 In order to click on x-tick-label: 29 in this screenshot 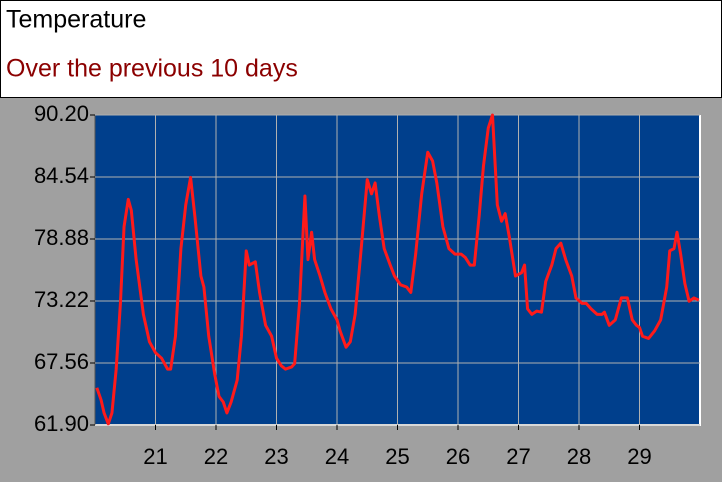, I will do `click(639, 456)`.